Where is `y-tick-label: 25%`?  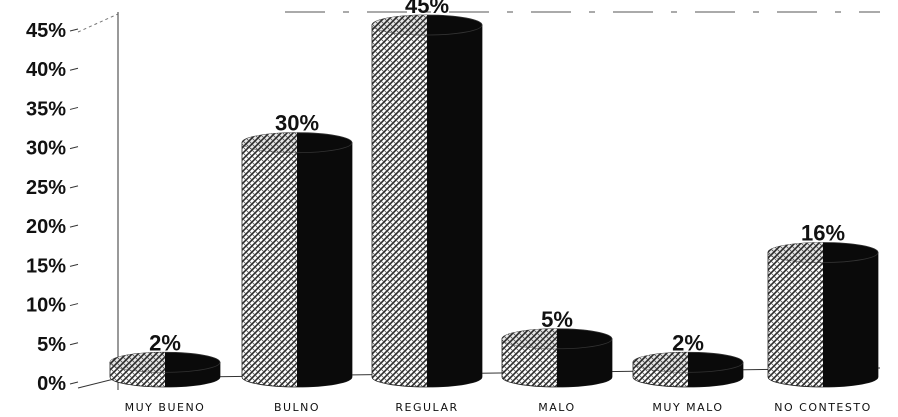 y-tick-label: 25% is located at coordinates (46, 188).